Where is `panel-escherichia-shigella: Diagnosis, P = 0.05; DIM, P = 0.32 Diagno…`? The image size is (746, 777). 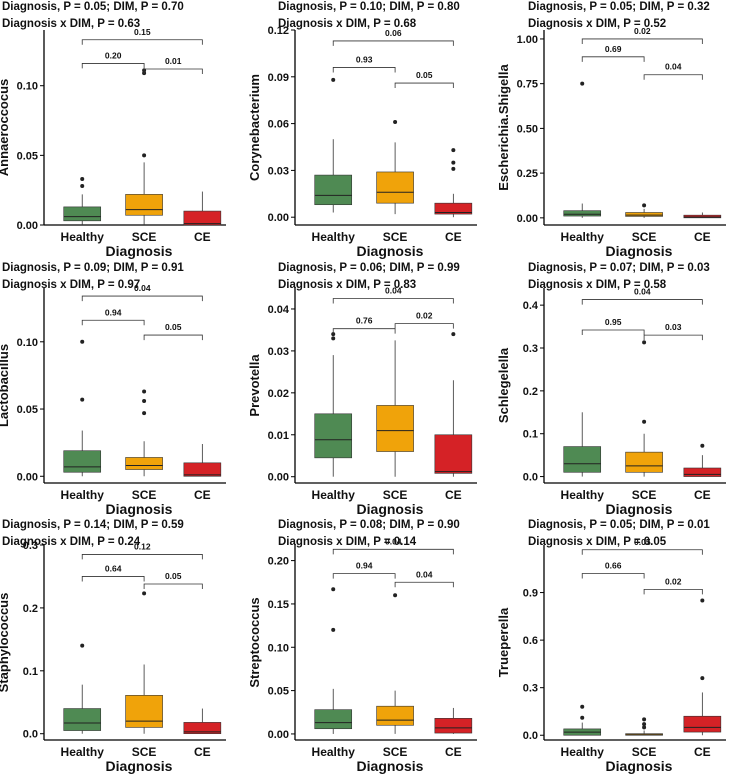 panel-escherichia-shigella: Diagnosis, P = 0.05; DIM, P = 0.32 Diagno… is located at coordinates (611, 130).